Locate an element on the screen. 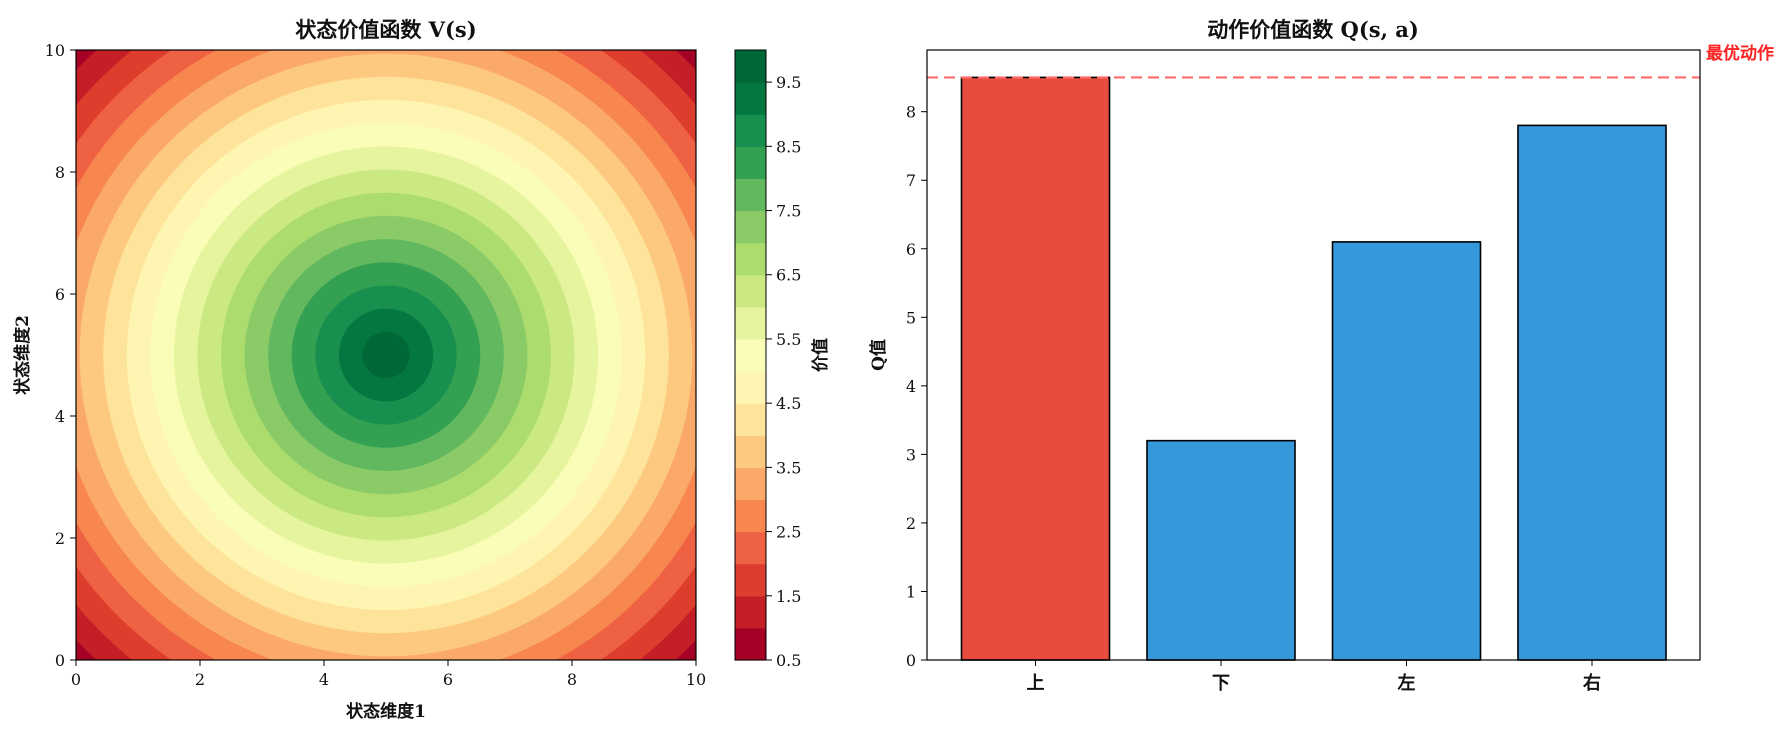 This screenshot has height=740, width=1781. bar-y-axis: 0 1 2 3 4 5 6 7 8 is located at coordinates (916, 386).